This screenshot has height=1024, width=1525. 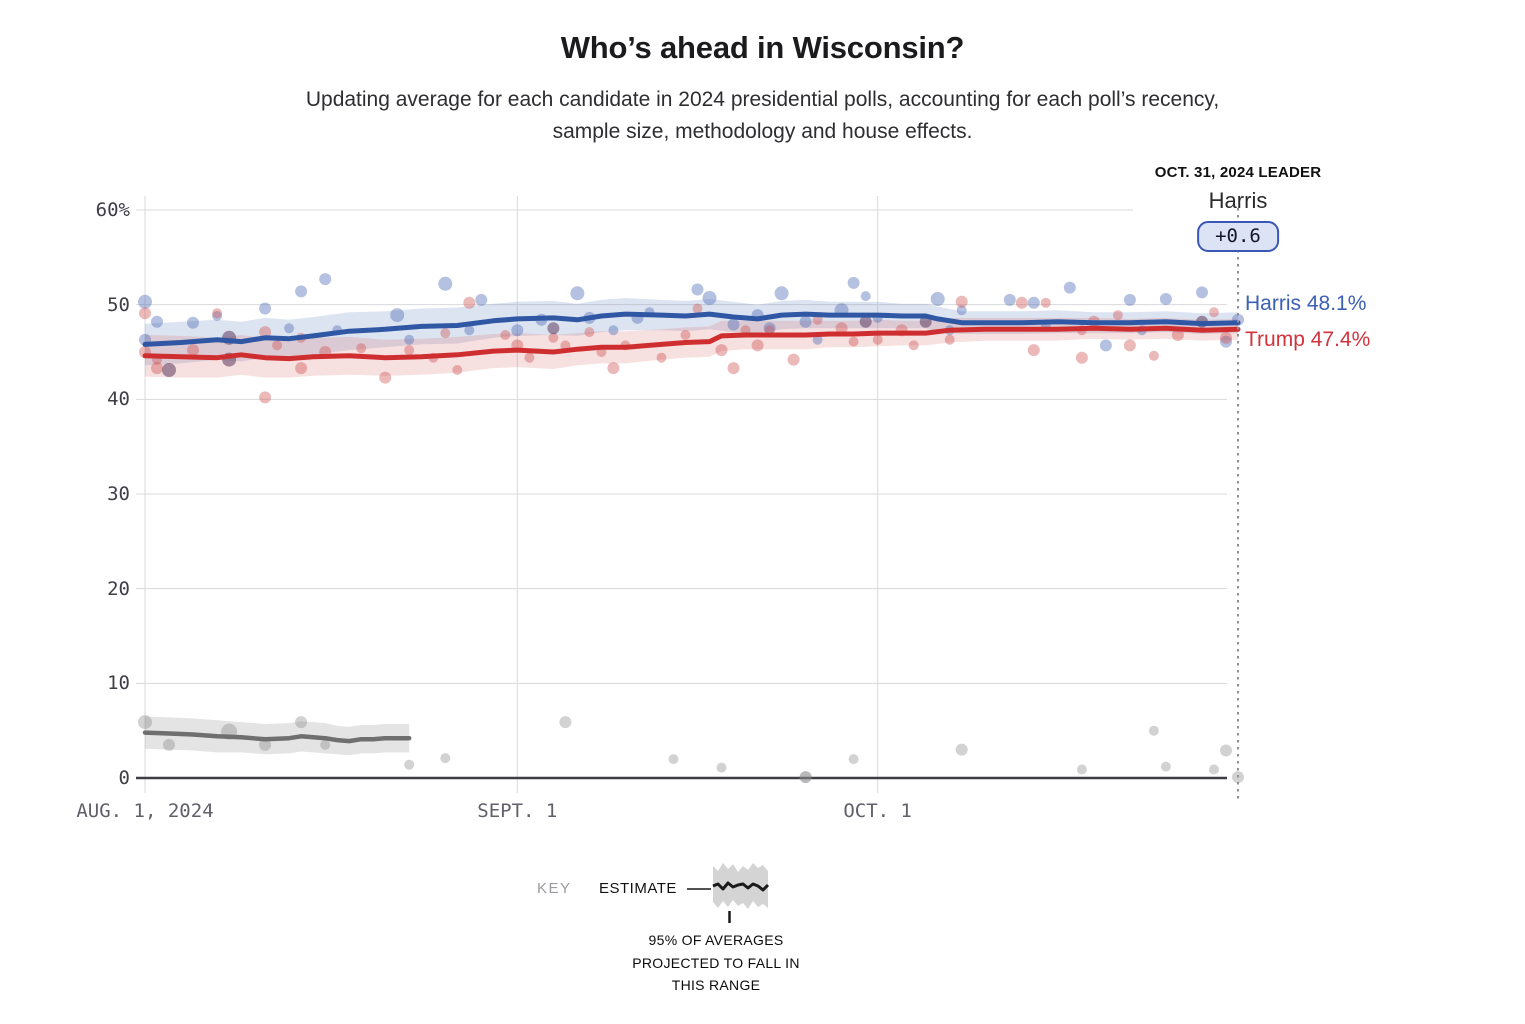 I want to click on leader-name: Harris, so click(x=1238, y=200).